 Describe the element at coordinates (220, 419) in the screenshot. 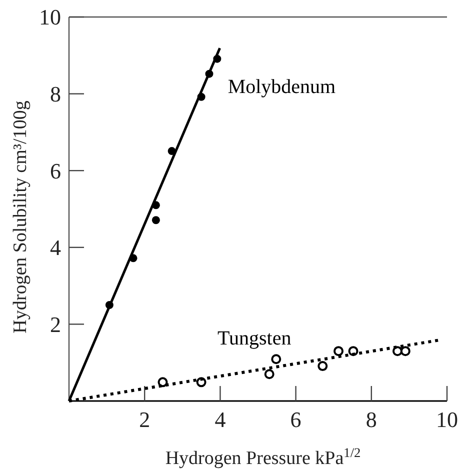

I see `x-tick-label: 4` at that location.